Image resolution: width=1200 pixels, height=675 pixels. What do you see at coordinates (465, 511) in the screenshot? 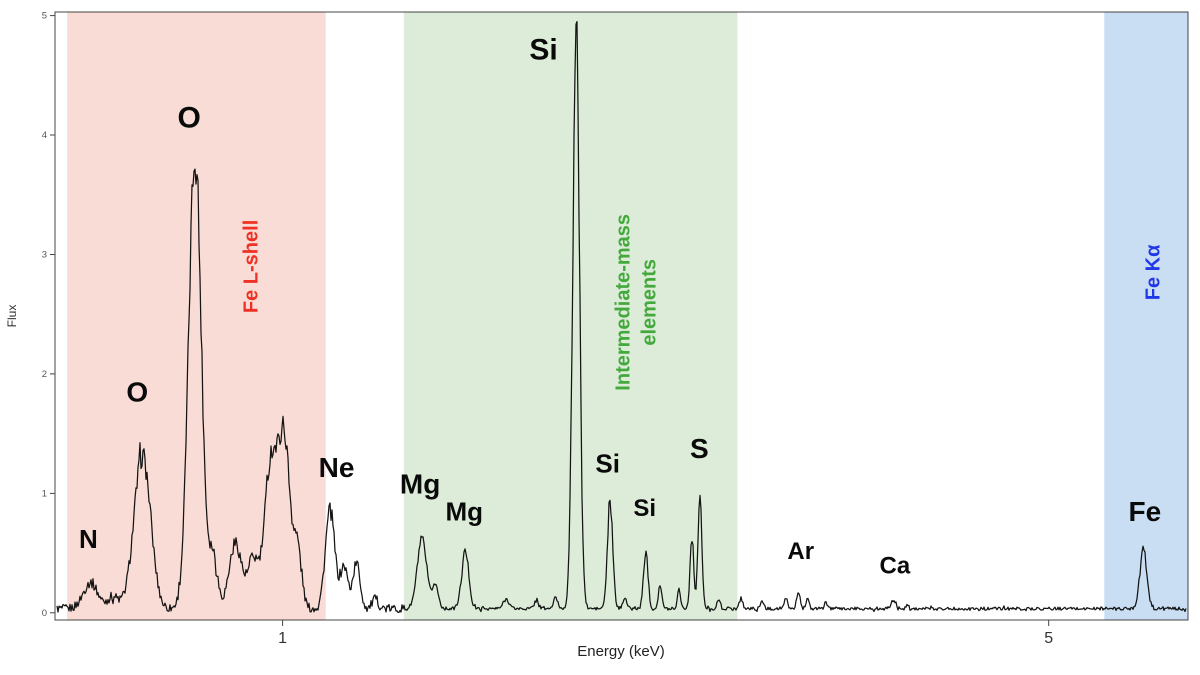
I see `peak-label-mg-5: Mg` at bounding box center [465, 511].